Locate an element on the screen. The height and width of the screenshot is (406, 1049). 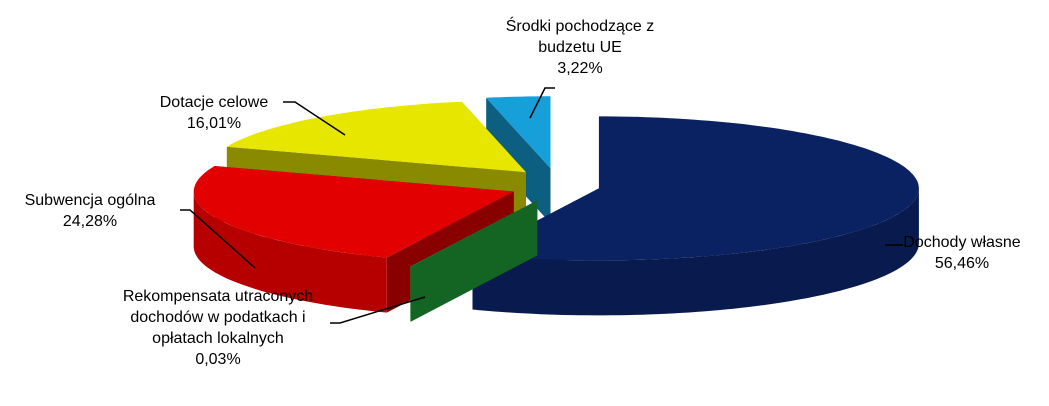
value-label: 16,01% is located at coordinates (214, 123).